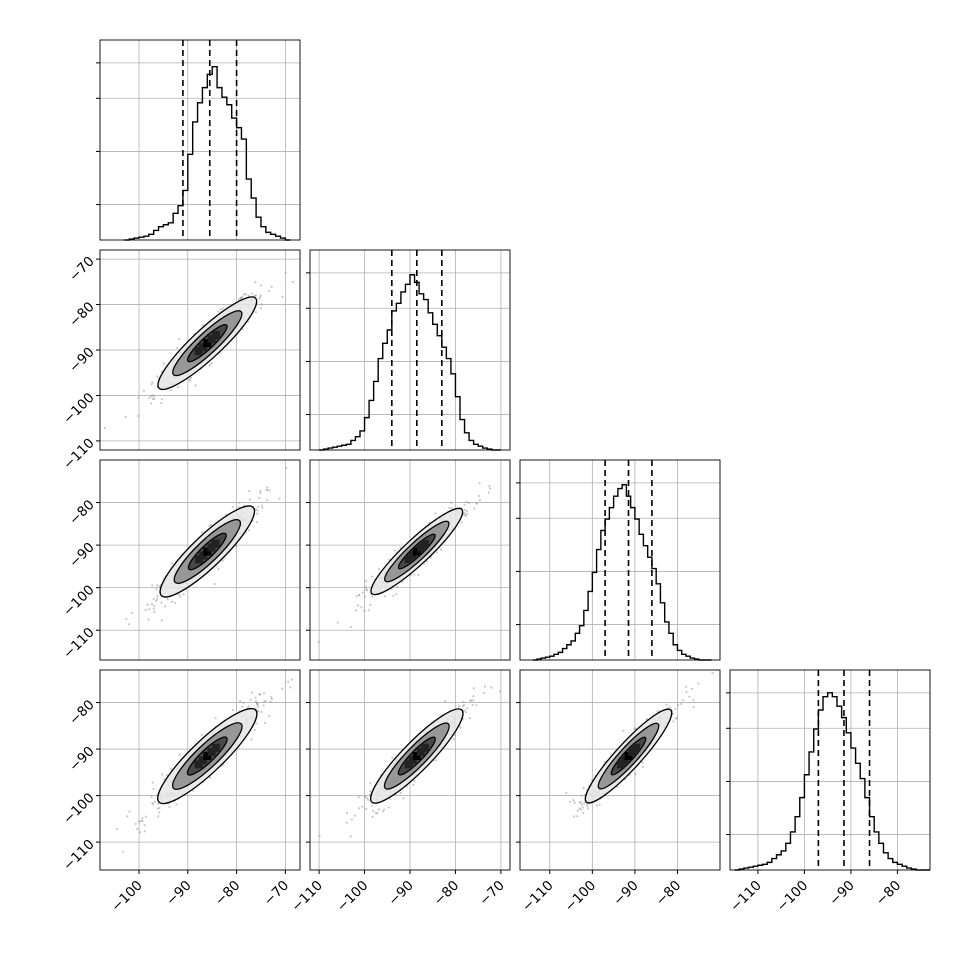 The image size is (970, 970). Describe the element at coordinates (81, 758) in the screenshot. I see `y-tick-label: −90` at that location.